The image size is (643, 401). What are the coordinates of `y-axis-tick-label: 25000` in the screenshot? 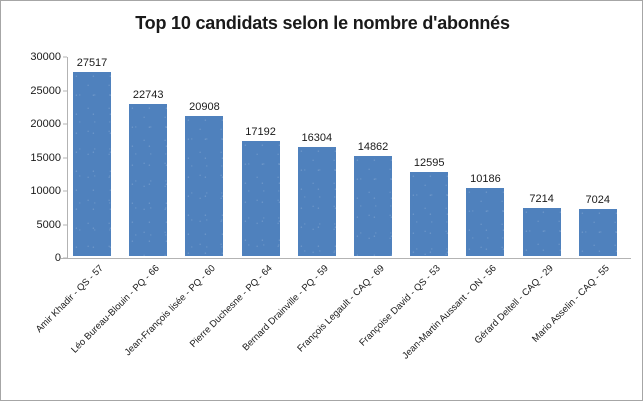 It's located at (45, 90).